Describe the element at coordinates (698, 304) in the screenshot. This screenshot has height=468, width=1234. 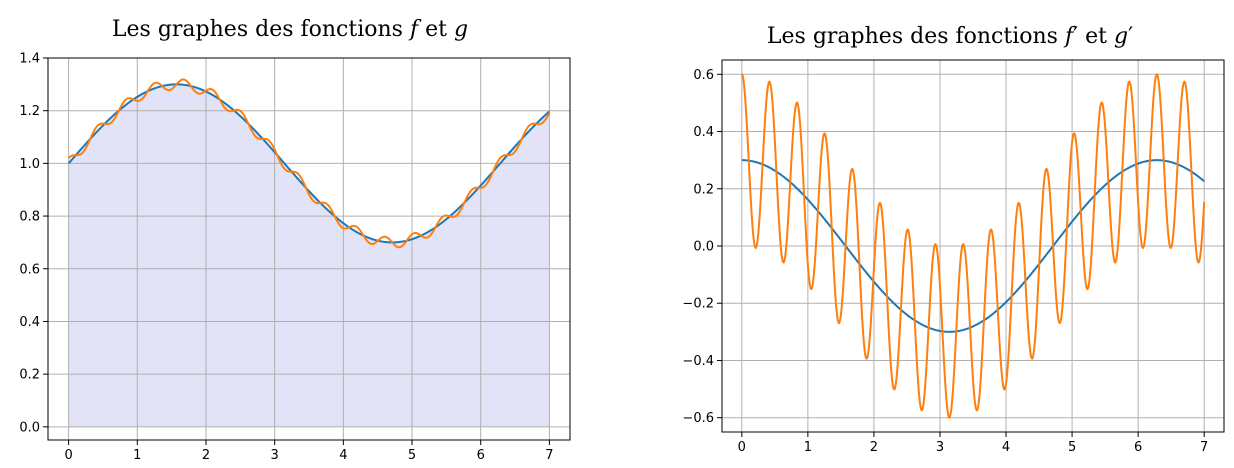
I see `y-tick-label: −0.2` at that location.